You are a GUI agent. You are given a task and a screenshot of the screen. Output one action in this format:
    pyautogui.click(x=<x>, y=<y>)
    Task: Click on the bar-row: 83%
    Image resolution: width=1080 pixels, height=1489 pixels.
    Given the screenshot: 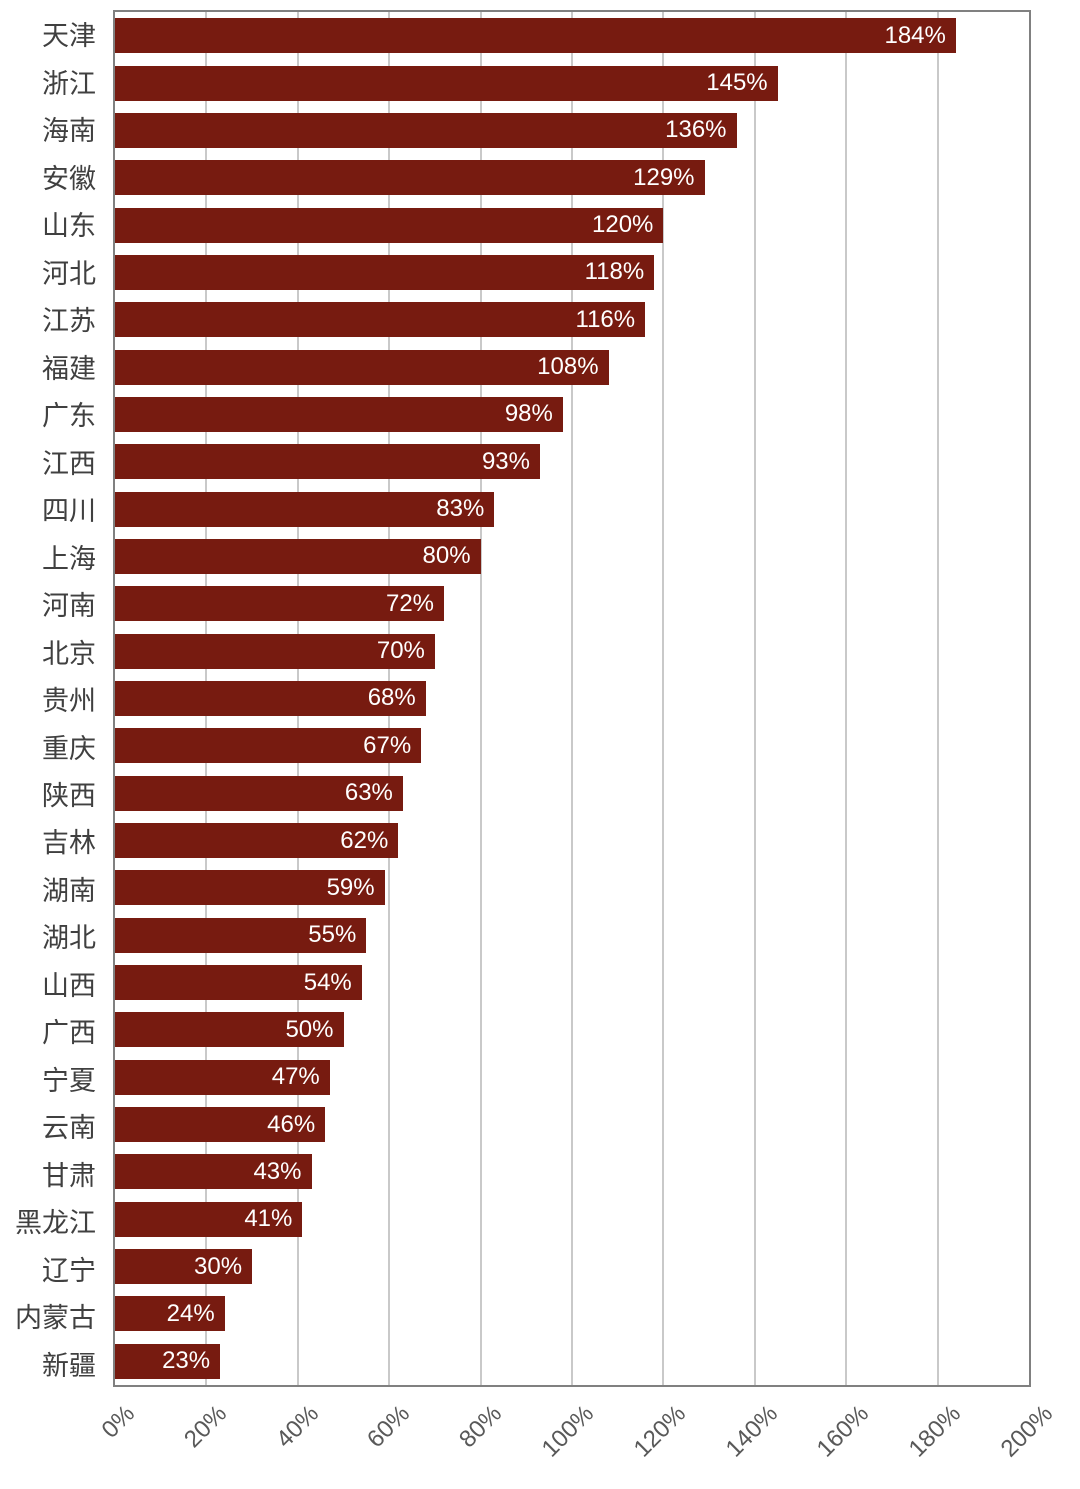 What is the action you would take?
    pyautogui.click(x=572, y=508)
    